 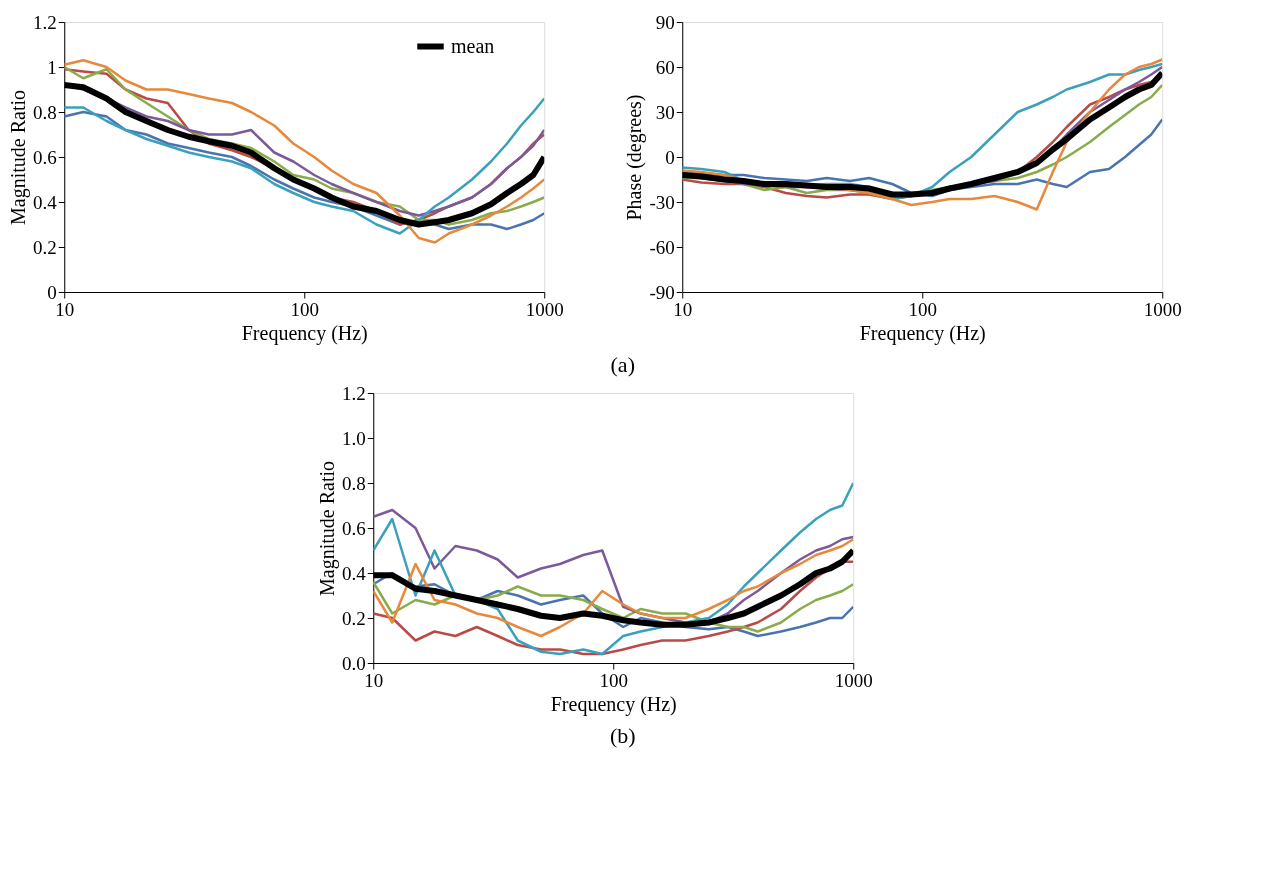 I want to click on y-tick-label: -90, so click(x=662, y=292).